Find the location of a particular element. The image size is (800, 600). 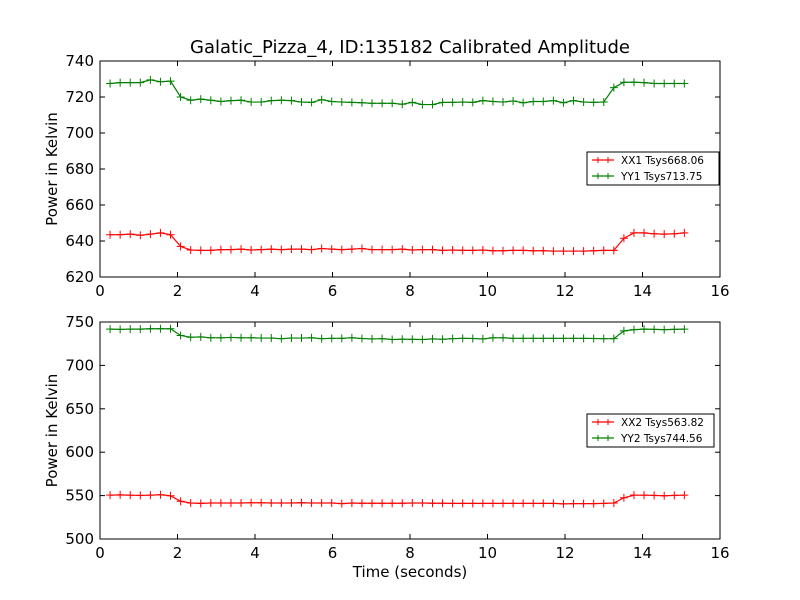

x-tick-label: 12 is located at coordinates (564, 553).